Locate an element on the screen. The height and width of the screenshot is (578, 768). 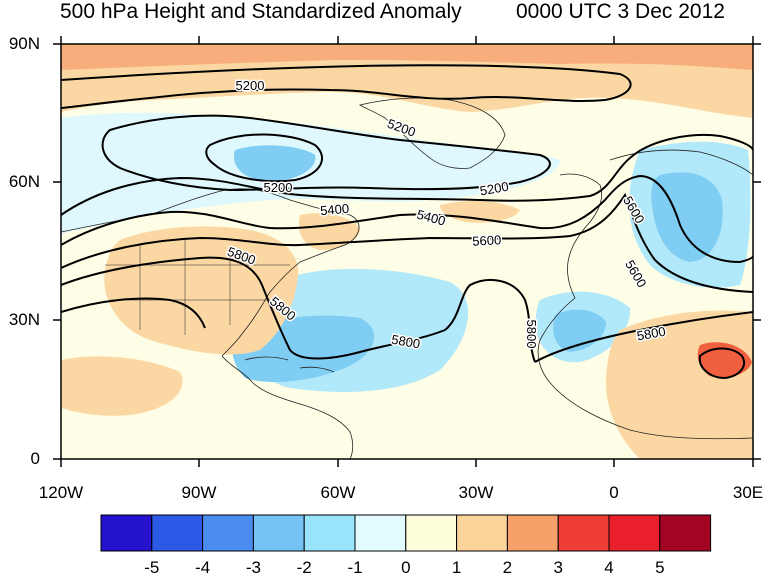
lat-label-equator: 0 is located at coordinates (35, 458).